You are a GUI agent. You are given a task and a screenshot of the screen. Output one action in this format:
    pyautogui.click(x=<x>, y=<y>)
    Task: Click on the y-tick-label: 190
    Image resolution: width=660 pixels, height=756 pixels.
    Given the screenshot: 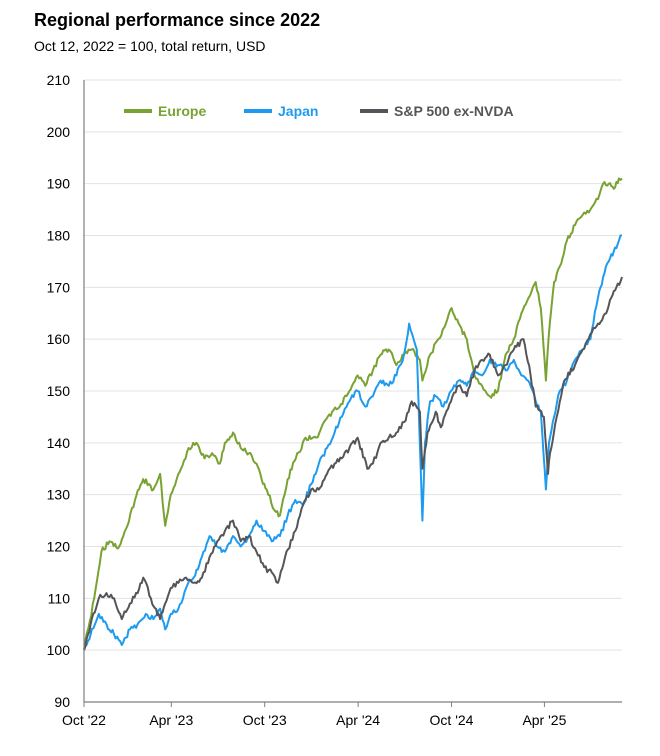 What is the action you would take?
    pyautogui.click(x=59, y=184)
    